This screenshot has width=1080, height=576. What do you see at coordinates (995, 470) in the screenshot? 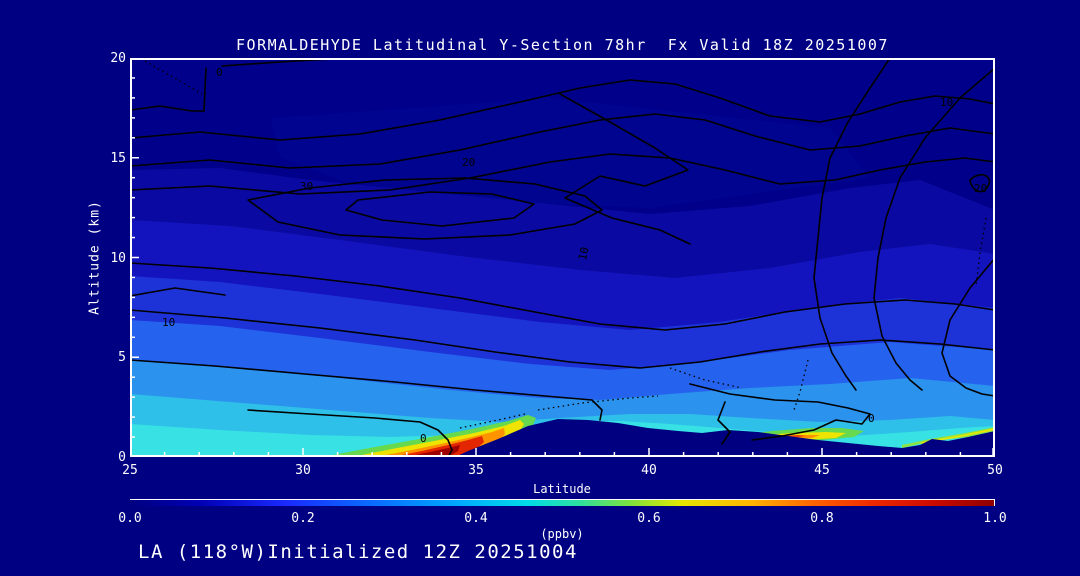
I see `x-tick-50: 50` at bounding box center [995, 470].